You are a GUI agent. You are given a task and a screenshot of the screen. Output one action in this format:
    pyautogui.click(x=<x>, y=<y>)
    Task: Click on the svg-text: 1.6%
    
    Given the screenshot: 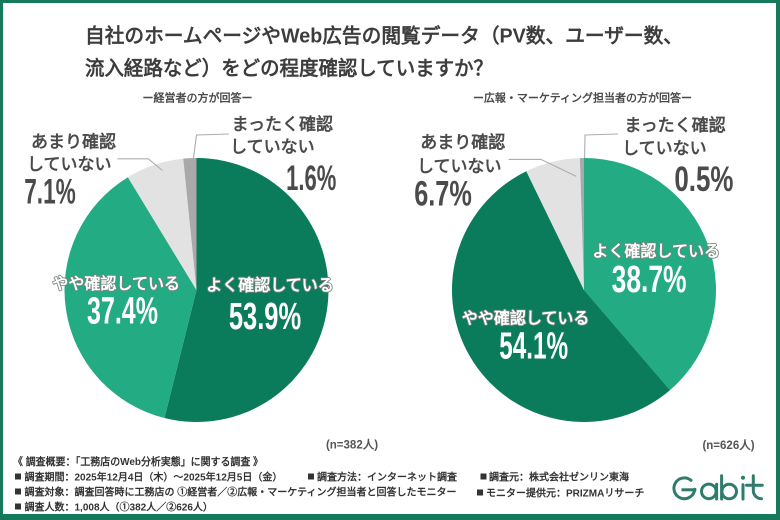 What is the action you would take?
    pyautogui.click(x=311, y=179)
    